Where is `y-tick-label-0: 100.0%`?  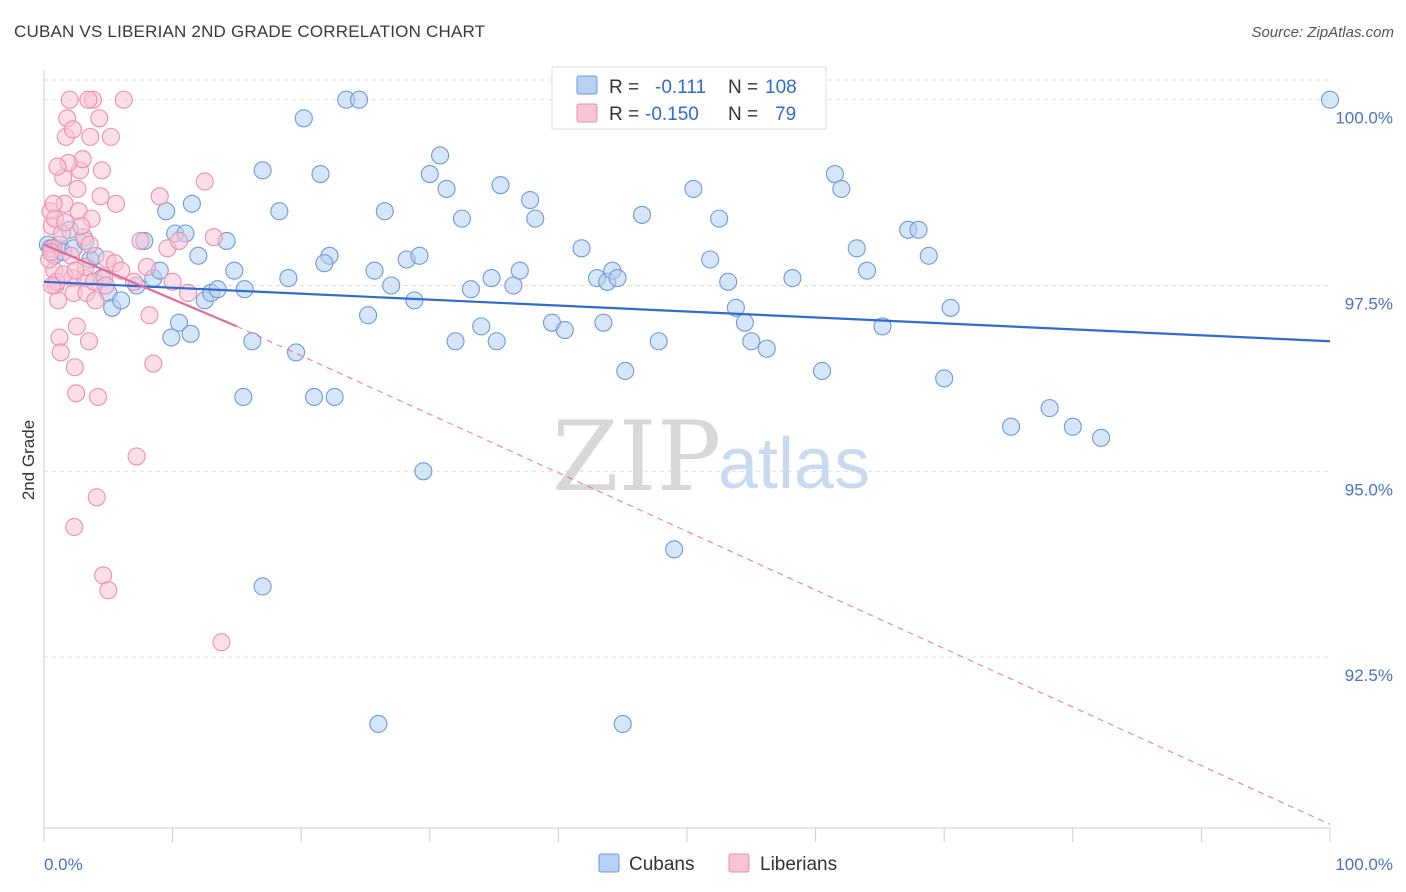
y-tick-label-0: 100.0% is located at coordinates (1364, 118).